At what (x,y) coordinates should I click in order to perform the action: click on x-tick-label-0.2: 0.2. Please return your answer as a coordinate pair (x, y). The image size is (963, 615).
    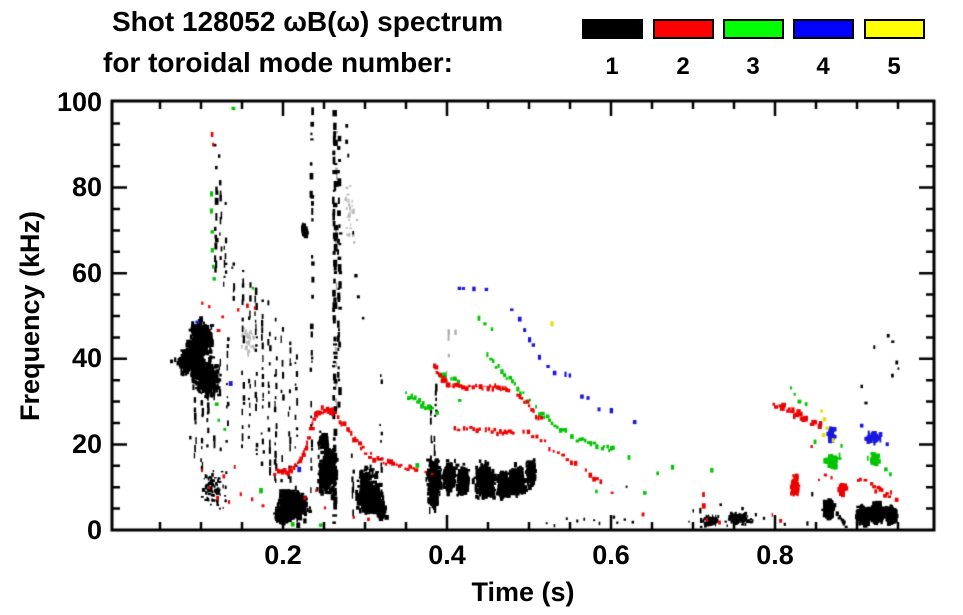
    Looking at the image, I should click on (283, 555).